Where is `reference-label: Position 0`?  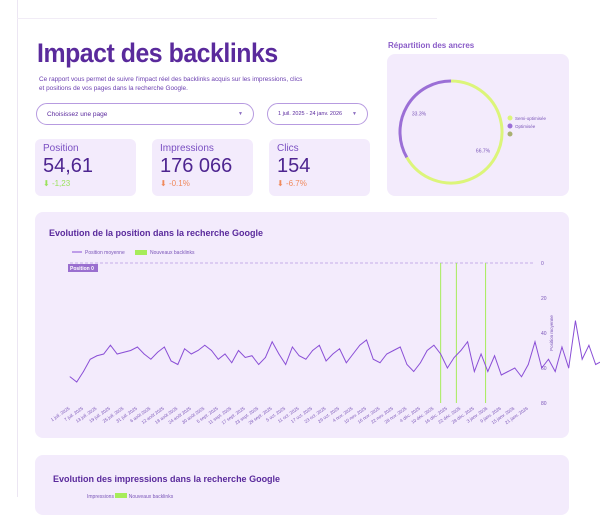
reference-label: Position 0 is located at coordinates (82, 269).